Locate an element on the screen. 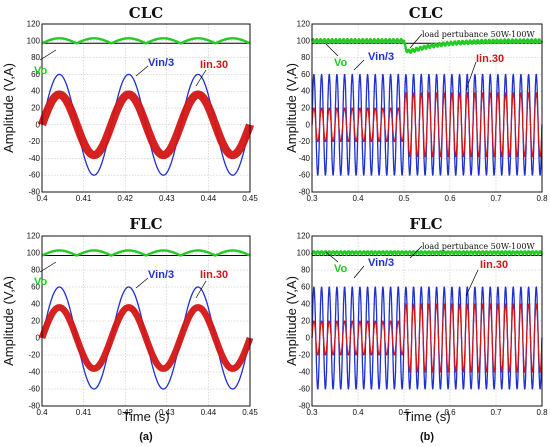  x-axis-label: Time (s) is located at coordinates (145, 416).